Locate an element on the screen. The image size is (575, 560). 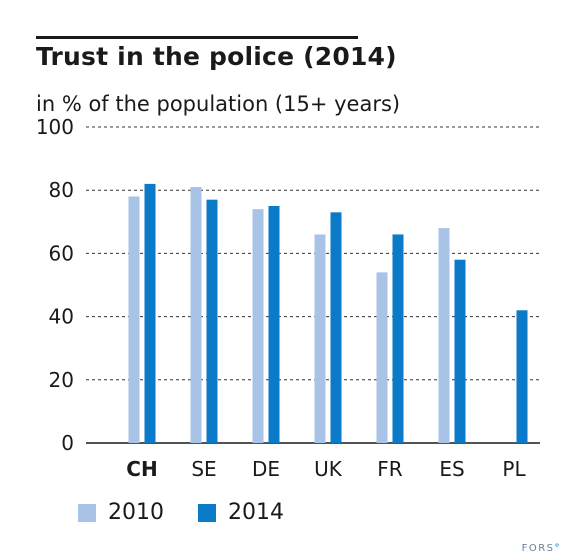
legend: 2010 2014 is located at coordinates (198, 512).